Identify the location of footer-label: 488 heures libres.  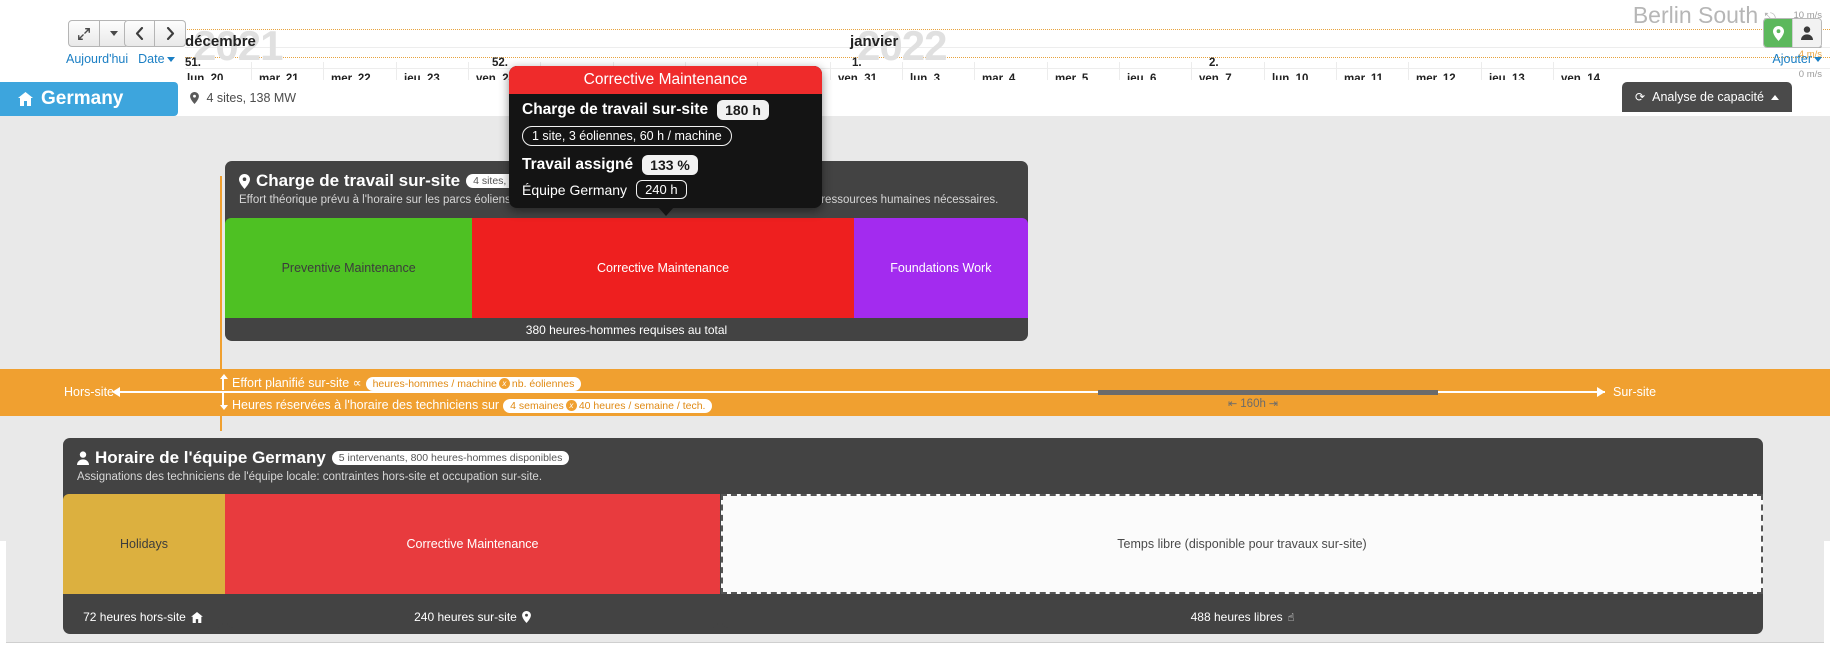
(1236, 617).